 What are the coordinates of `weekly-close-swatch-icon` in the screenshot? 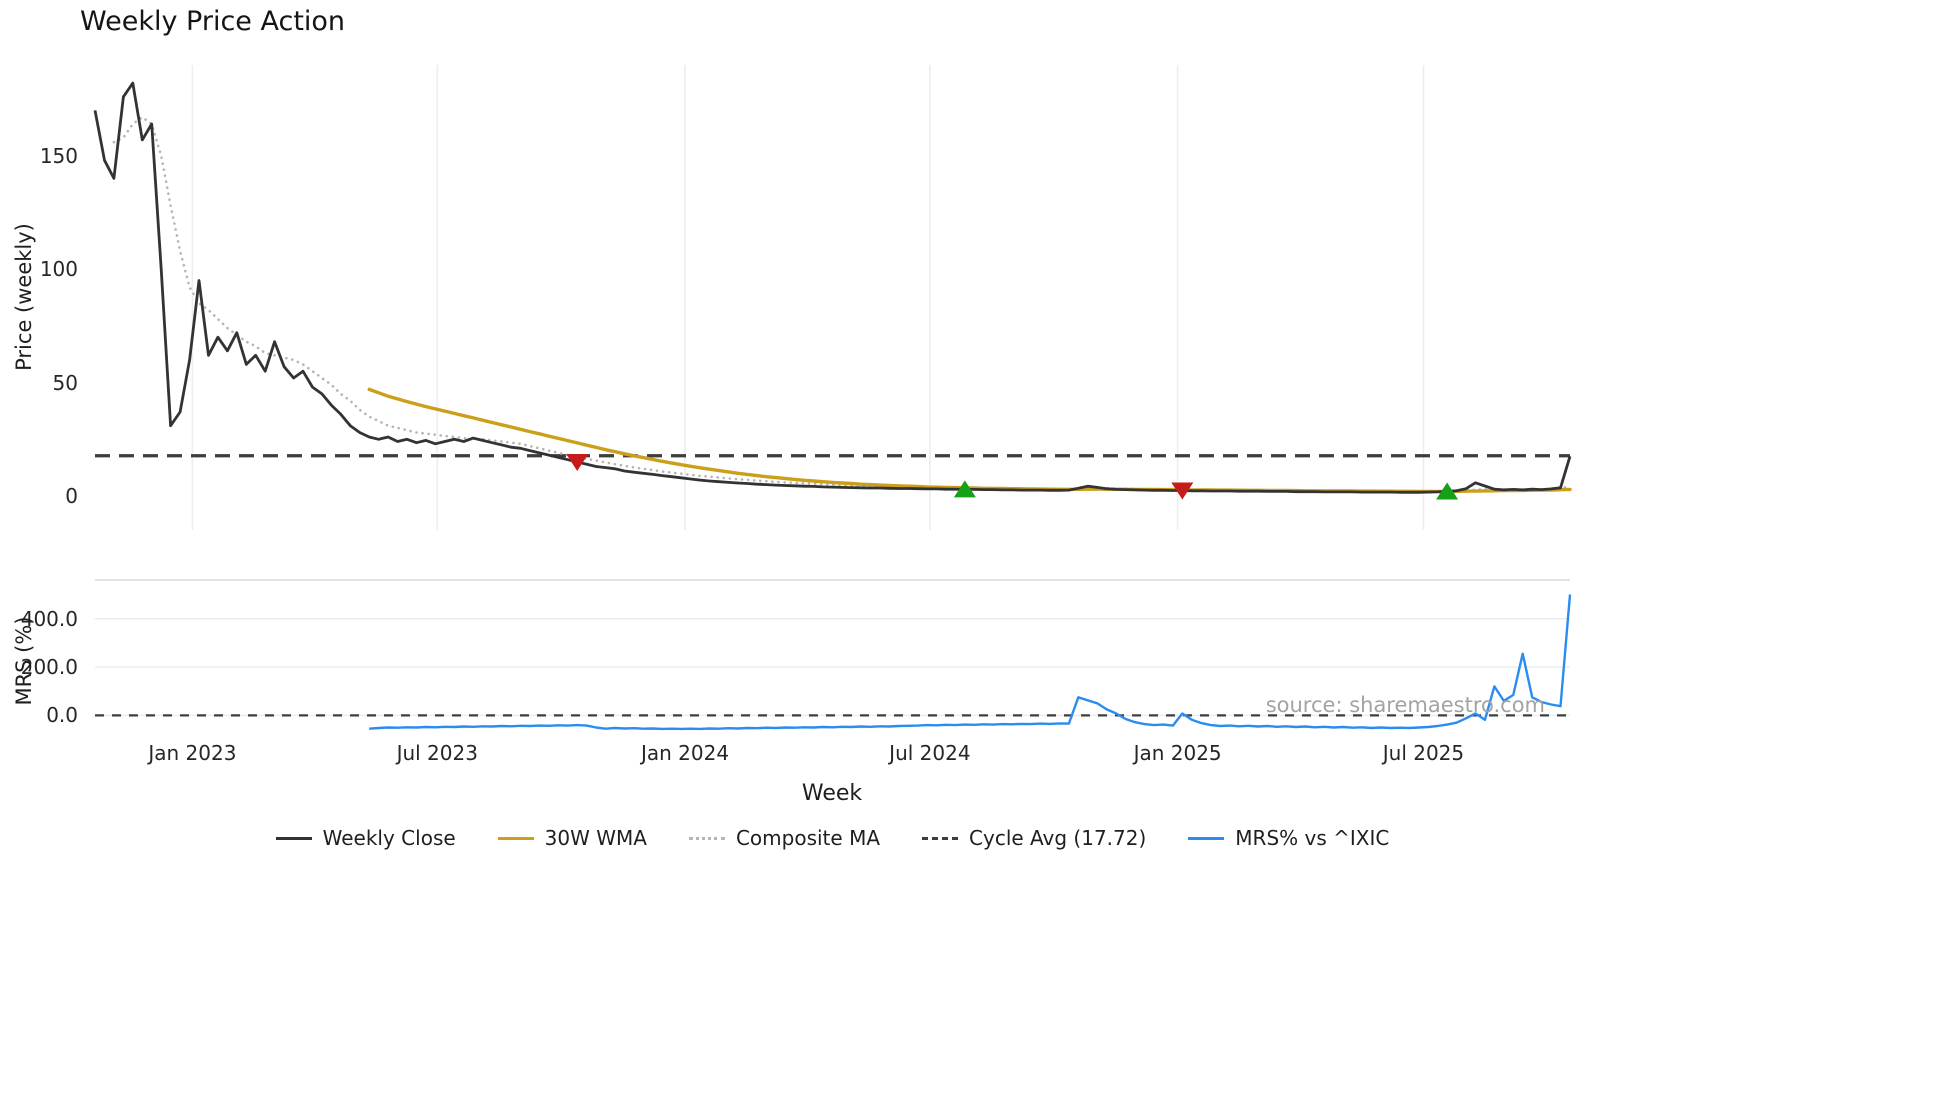 It's located at (293, 838).